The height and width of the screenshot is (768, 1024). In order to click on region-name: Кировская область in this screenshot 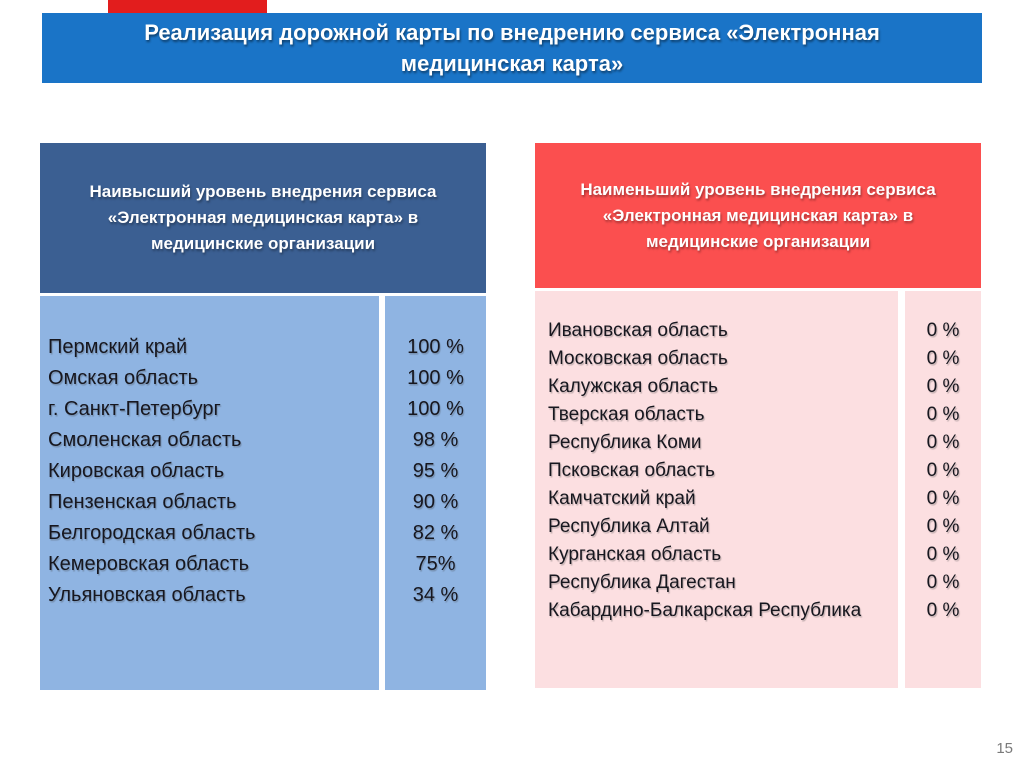, I will do `click(136, 471)`.